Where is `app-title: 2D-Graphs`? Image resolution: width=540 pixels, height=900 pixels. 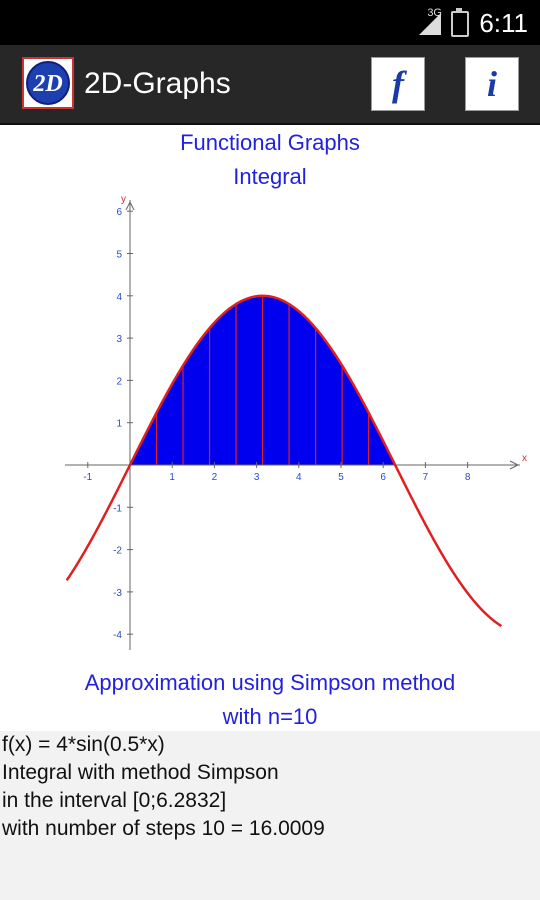
app-title: 2D-Graphs is located at coordinates (157, 83).